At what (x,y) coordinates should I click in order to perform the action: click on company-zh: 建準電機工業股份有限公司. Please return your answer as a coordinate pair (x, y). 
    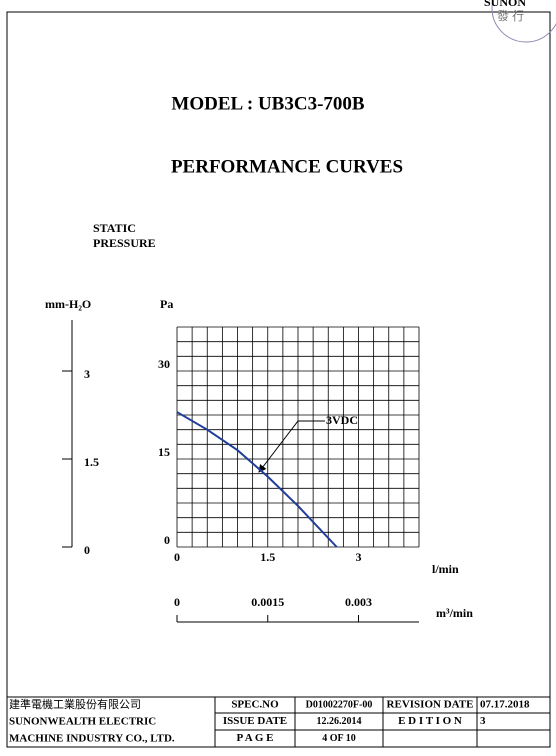
    Looking at the image, I should click on (75, 704).